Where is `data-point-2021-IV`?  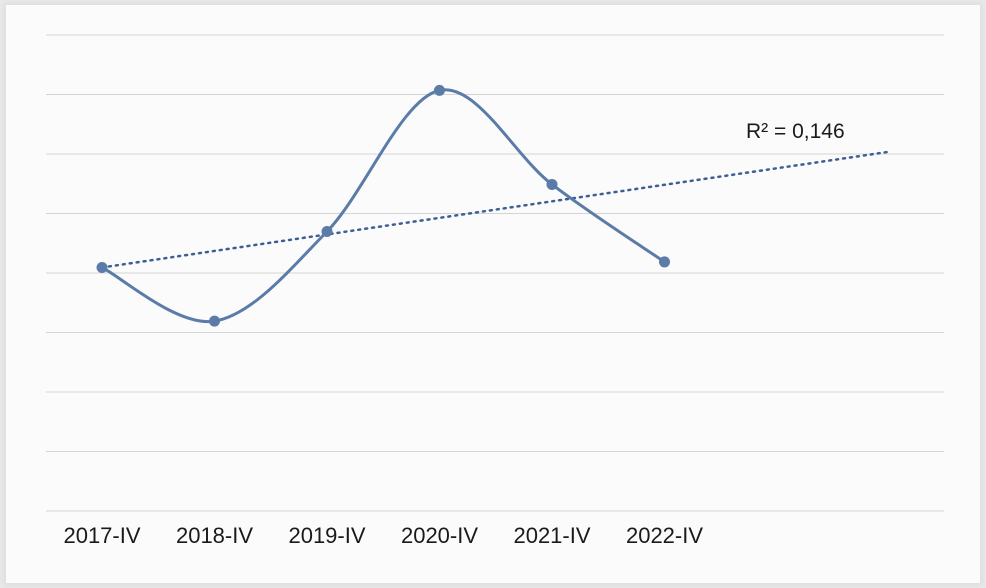 data-point-2021-IV is located at coordinates (552, 184).